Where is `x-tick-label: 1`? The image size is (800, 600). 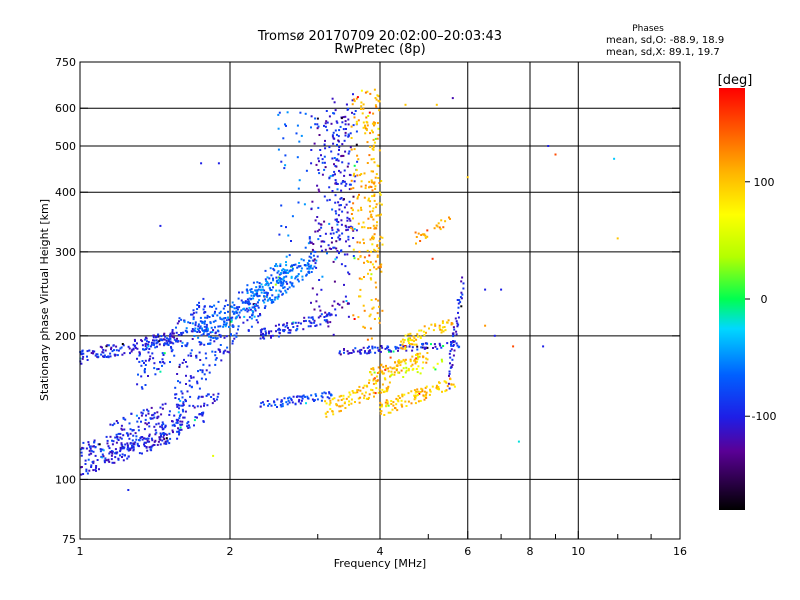
x-tick-label: 1 is located at coordinates (80, 551).